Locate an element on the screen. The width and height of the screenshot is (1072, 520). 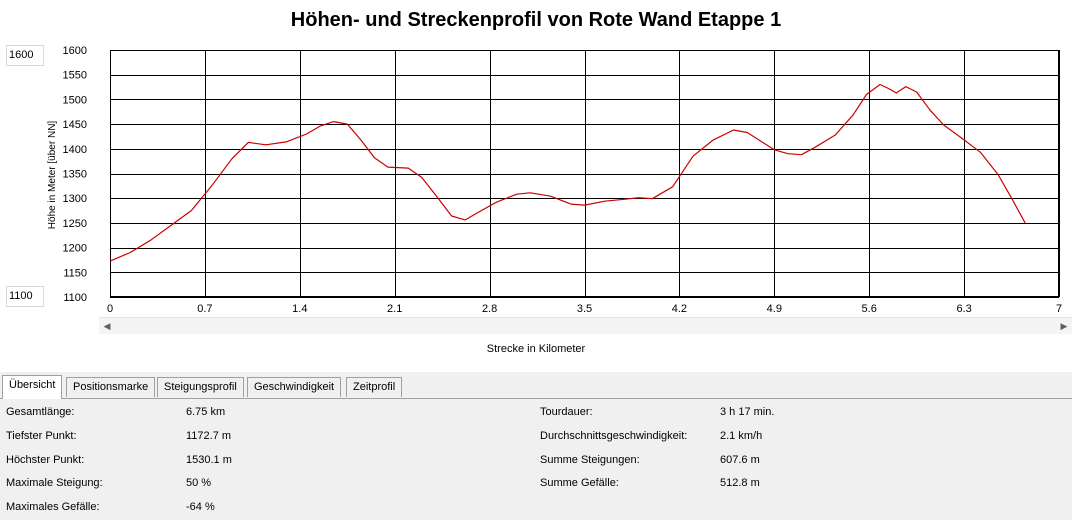
y-tick-label: 1450 is located at coordinates (75, 125).